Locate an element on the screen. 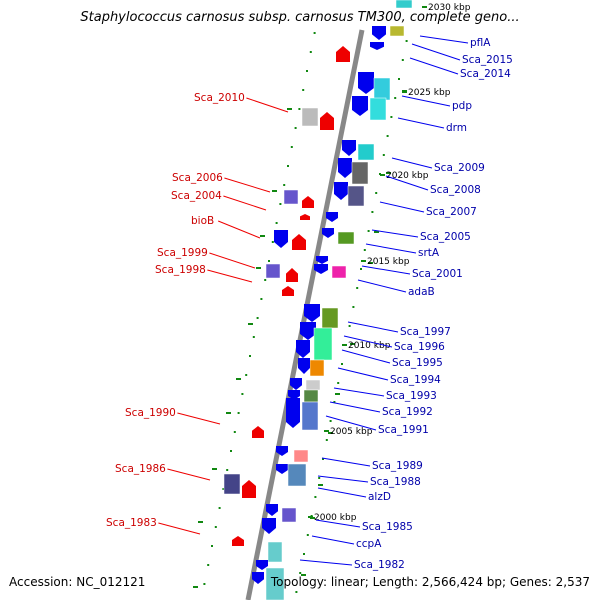  gene-label-right: ccpA is located at coordinates (369, 544).